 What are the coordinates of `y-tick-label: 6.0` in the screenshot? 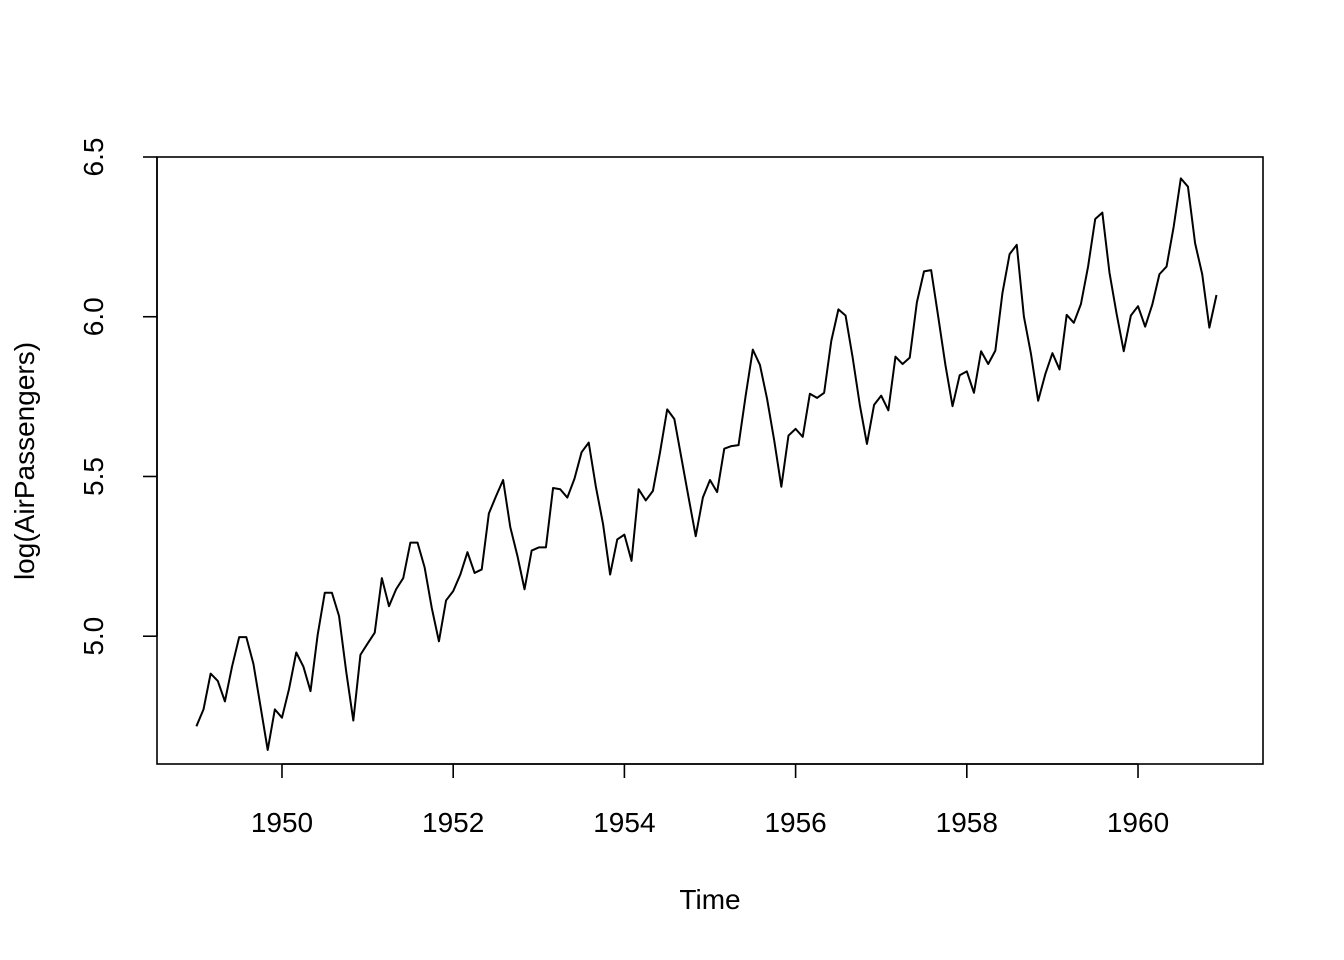 It's located at (93, 316).